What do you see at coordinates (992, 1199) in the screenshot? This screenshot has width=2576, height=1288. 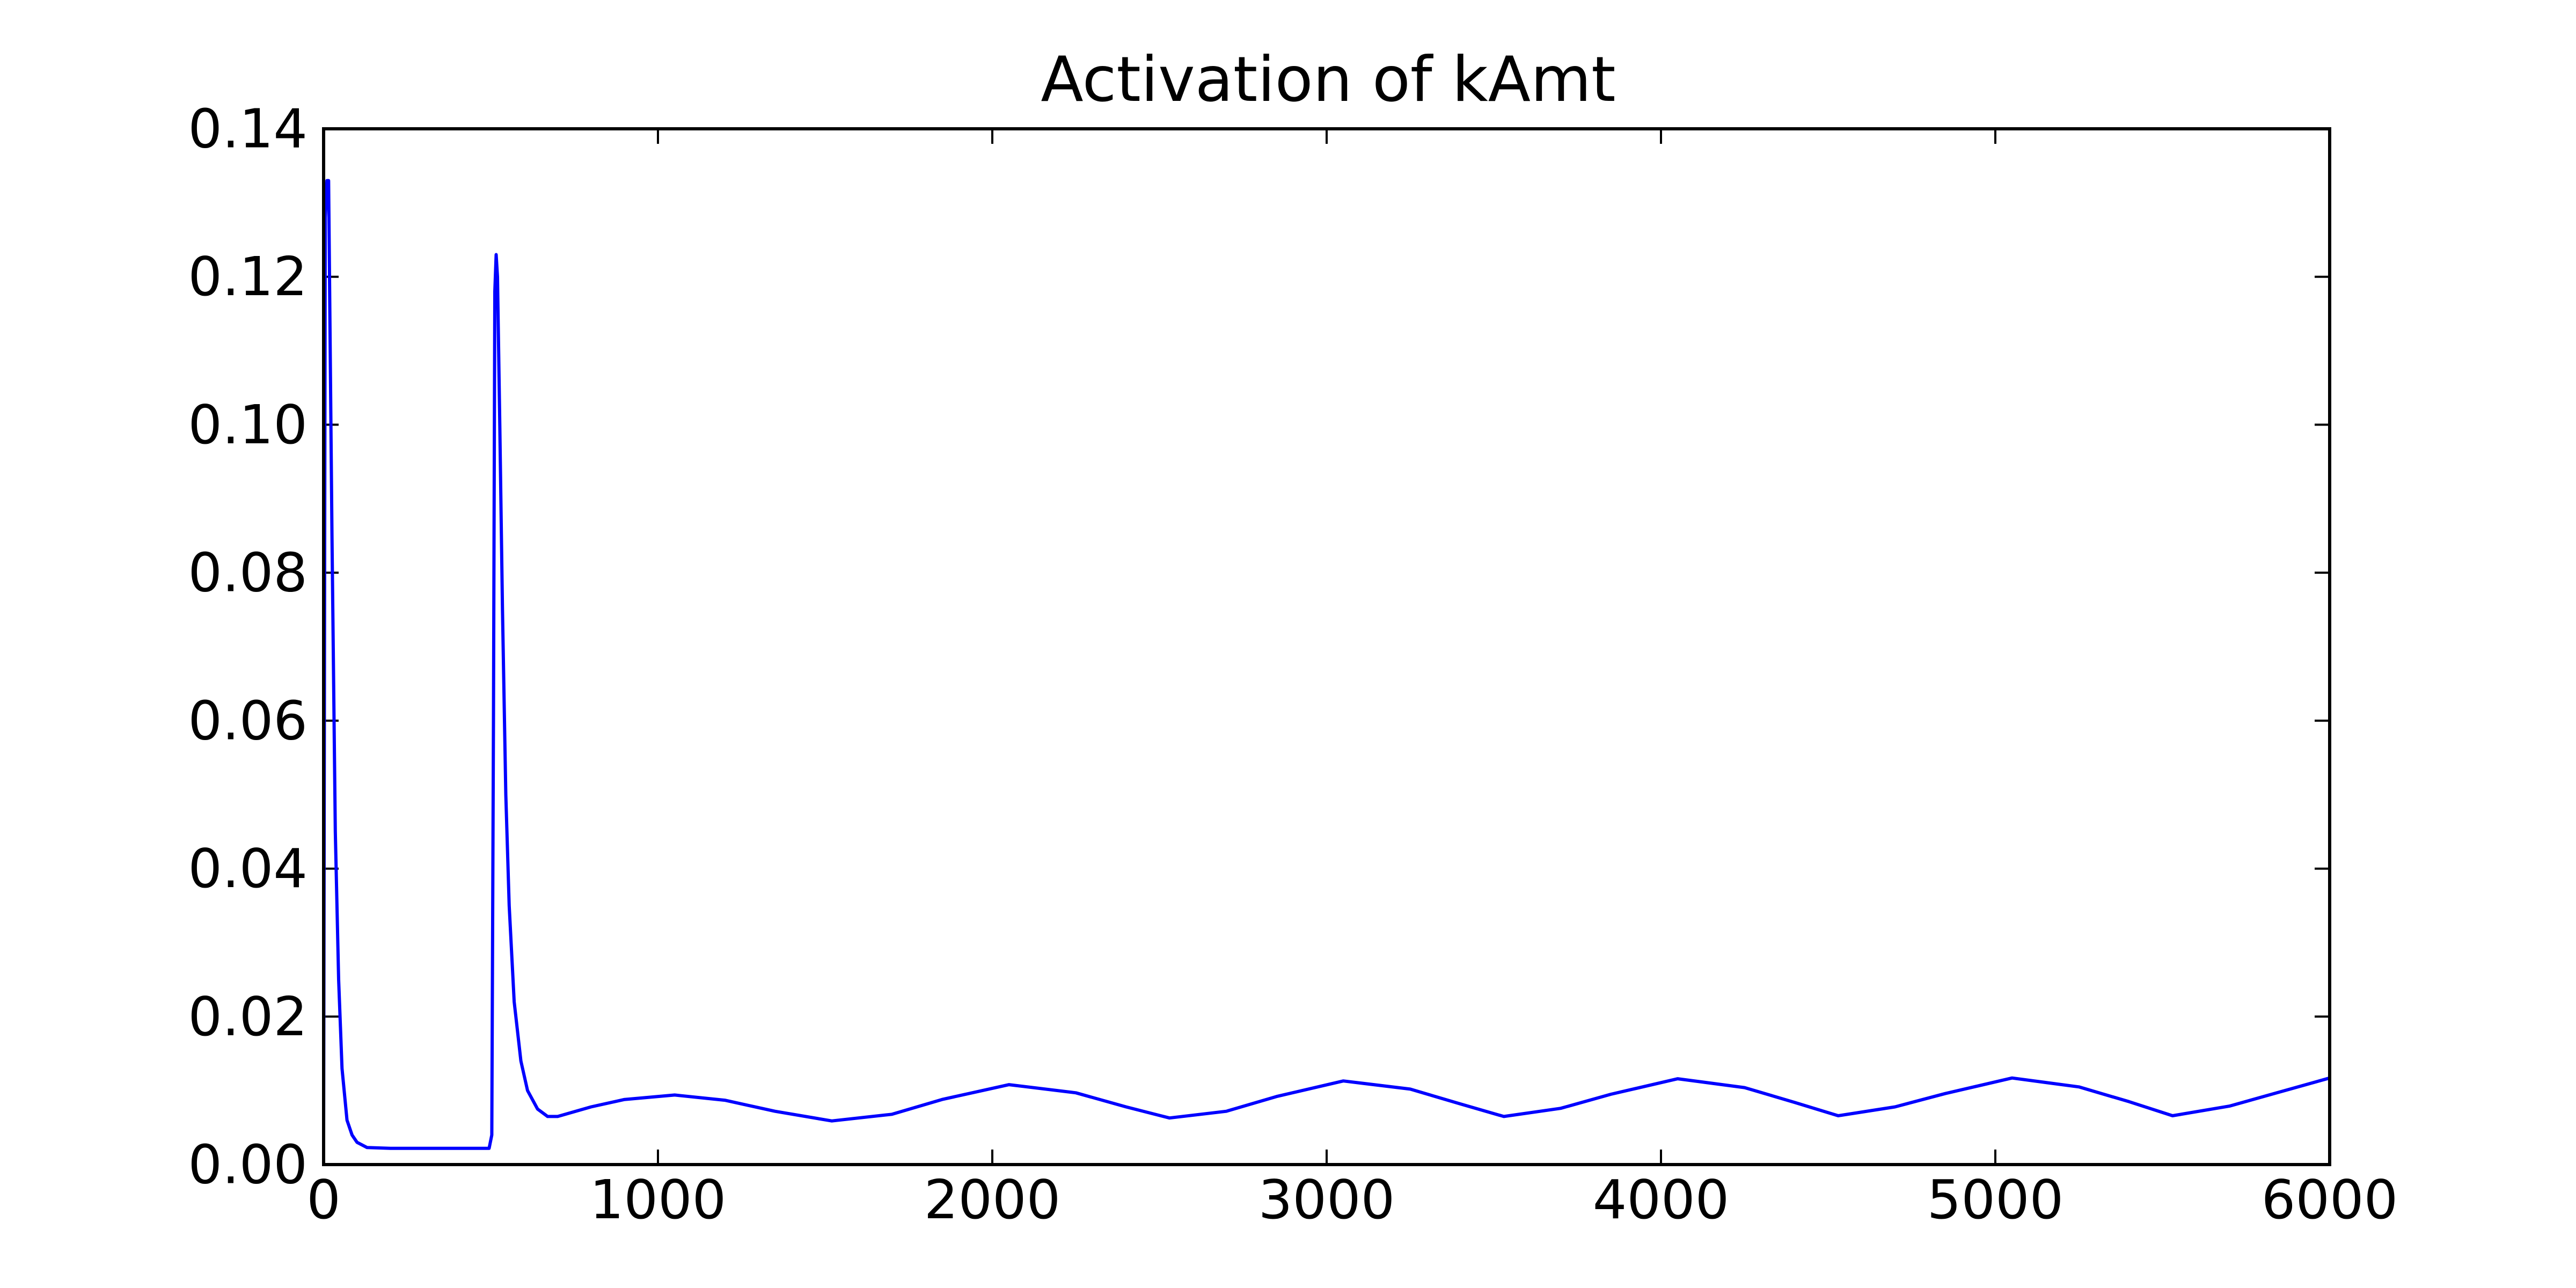 I see `x-tick-label: 2000` at bounding box center [992, 1199].